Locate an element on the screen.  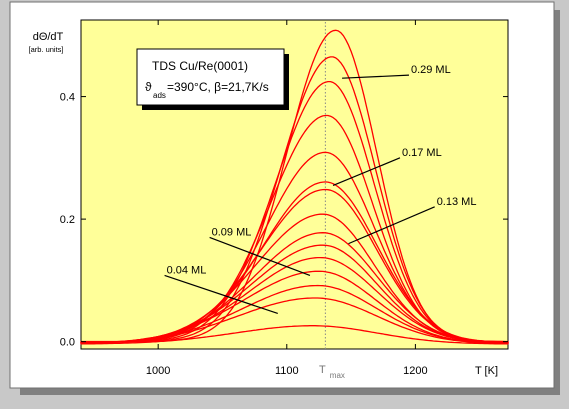
series-line is located at coordinates (294, 335).